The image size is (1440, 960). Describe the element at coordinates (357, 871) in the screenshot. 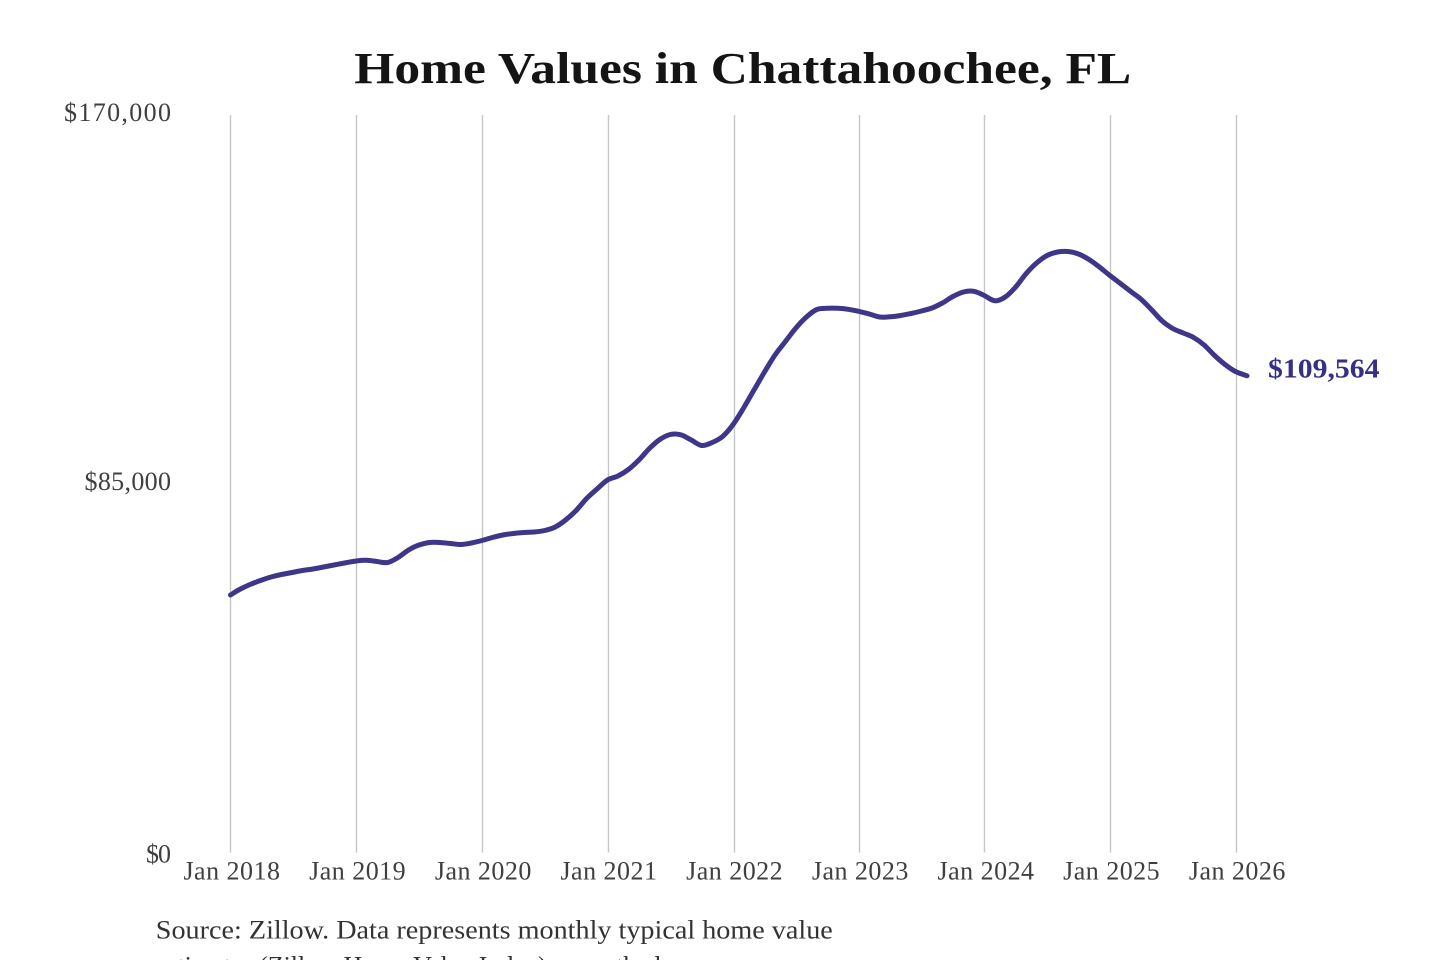

I see `svg-text: Jan 2019` at that location.